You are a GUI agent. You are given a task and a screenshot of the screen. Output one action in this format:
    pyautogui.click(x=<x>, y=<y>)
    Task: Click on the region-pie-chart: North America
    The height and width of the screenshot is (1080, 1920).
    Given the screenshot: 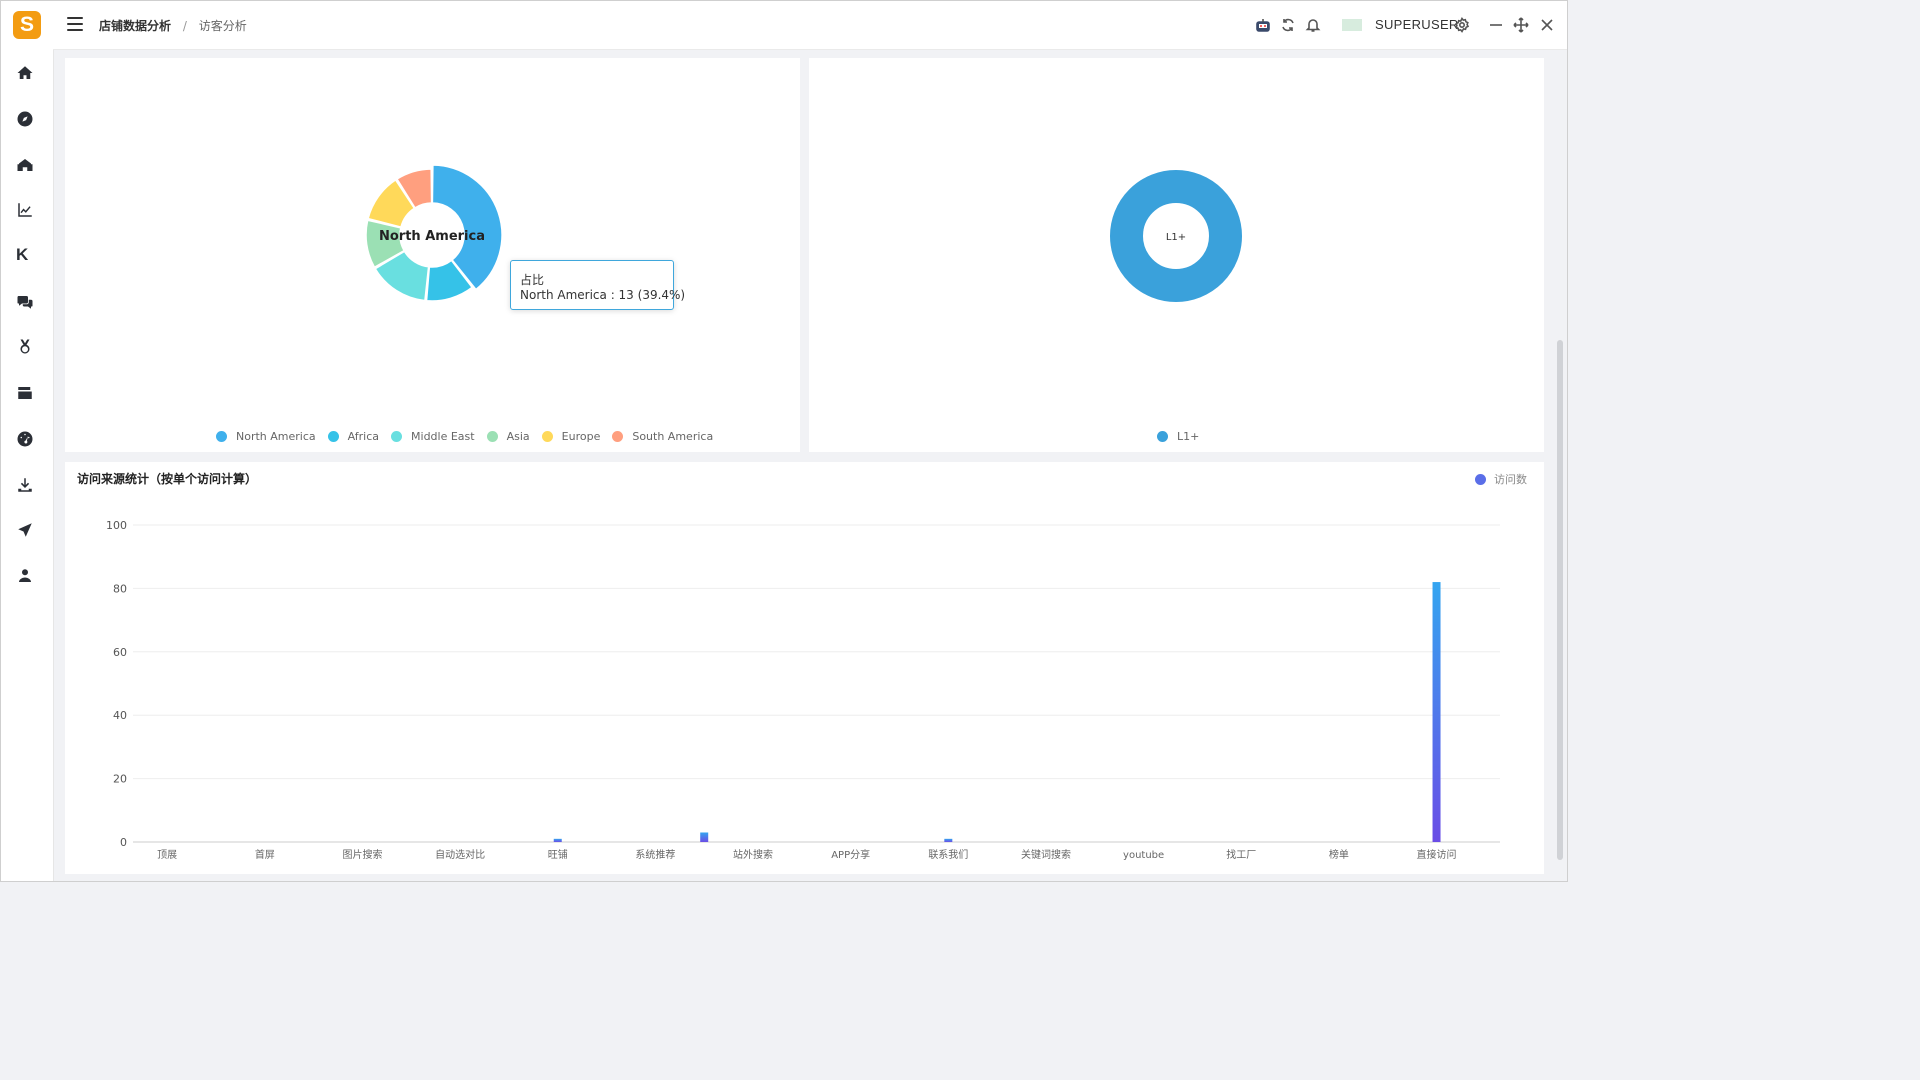 What is the action you would take?
    pyautogui.click(x=434, y=233)
    